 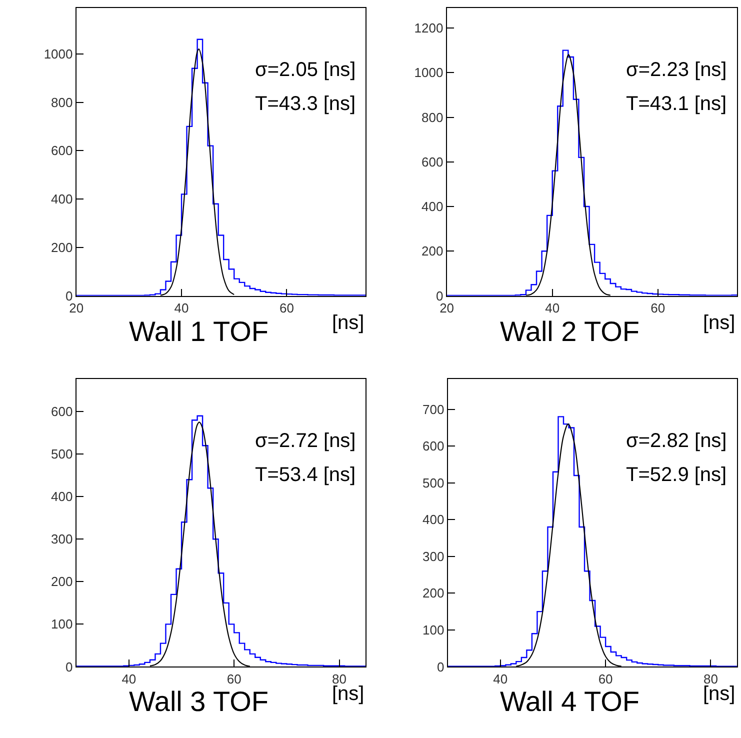 What do you see at coordinates (676, 70) in the screenshot?
I see `annotation: σ=2.23 [ns]` at bounding box center [676, 70].